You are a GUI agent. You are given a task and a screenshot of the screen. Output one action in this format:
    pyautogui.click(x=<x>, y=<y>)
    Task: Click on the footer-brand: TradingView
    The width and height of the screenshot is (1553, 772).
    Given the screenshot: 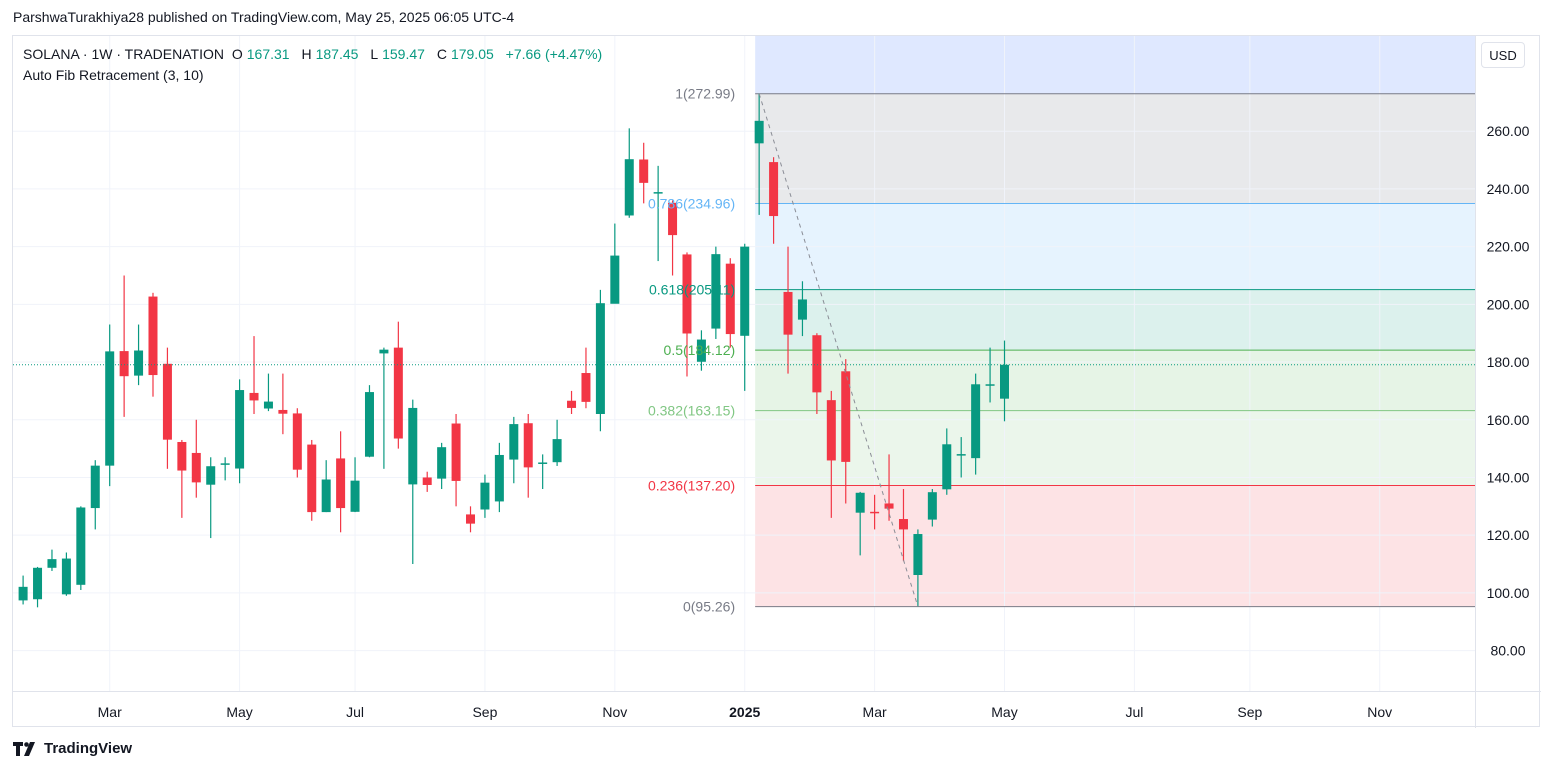 What is the action you would take?
    pyautogui.click(x=72, y=748)
    